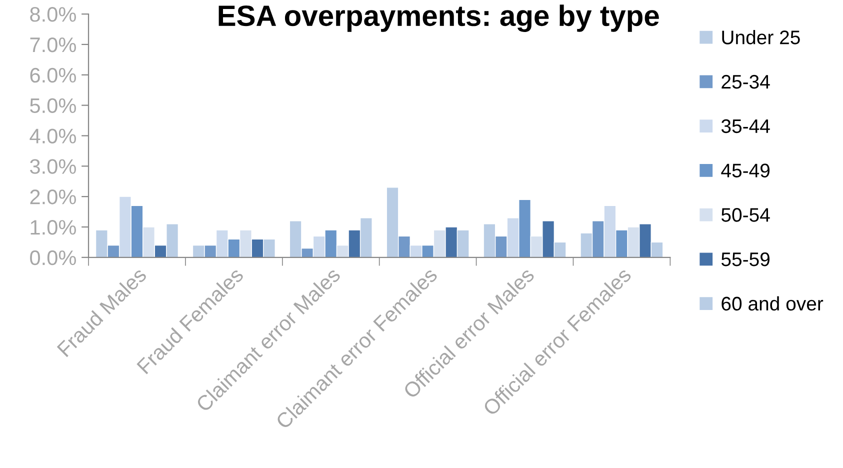  What do you see at coordinates (53, 166) in the screenshot?
I see `y-tick-label: 3.0%` at bounding box center [53, 166].